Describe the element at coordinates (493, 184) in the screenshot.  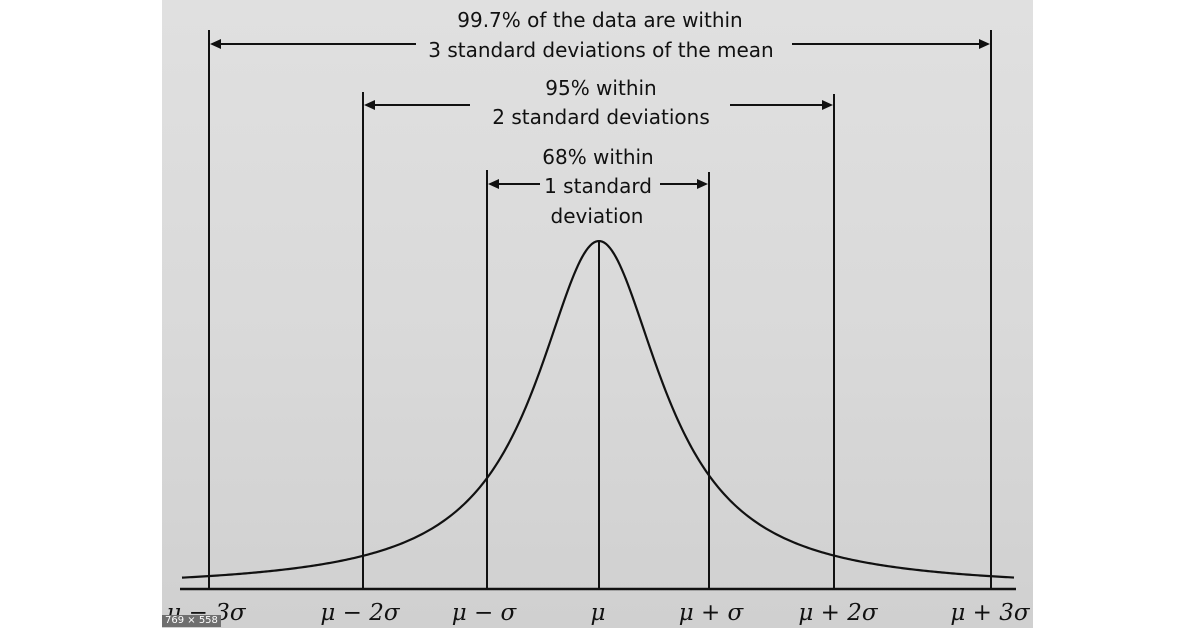
I see `arrow-68-left-head` at that location.